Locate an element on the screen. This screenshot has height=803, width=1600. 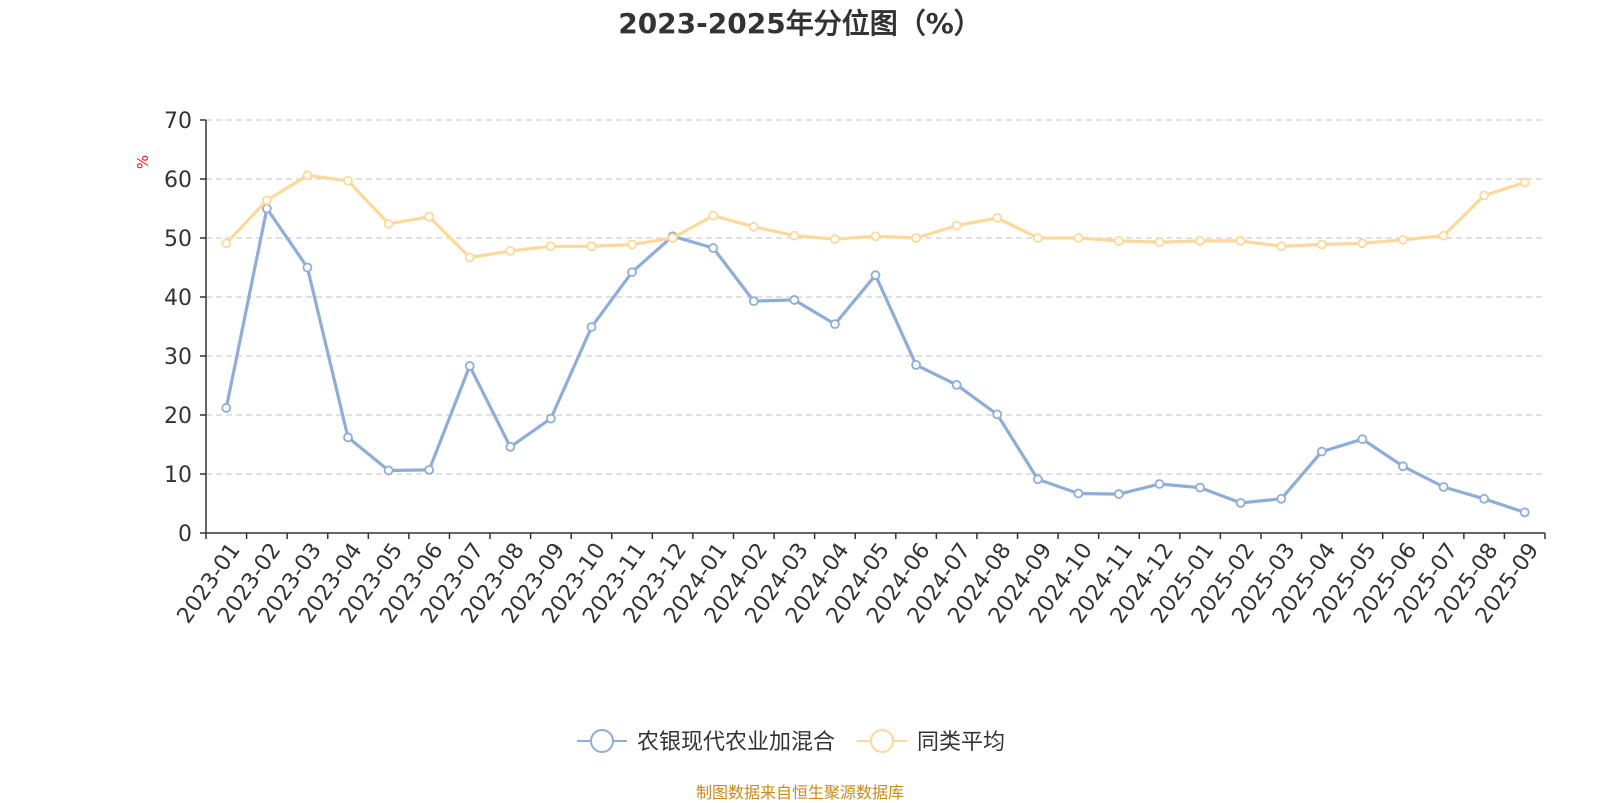
y-tick-label: 10 is located at coordinates (178, 475).